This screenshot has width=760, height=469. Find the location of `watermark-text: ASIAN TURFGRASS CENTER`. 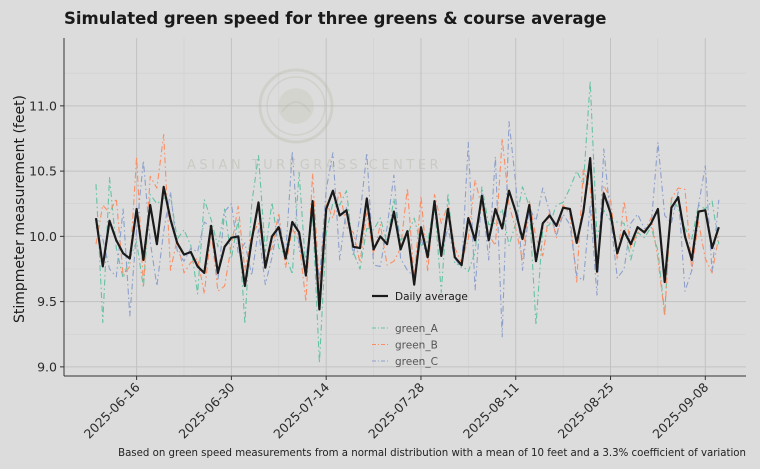

watermark-text: ASIAN TURFGRASS CENTER is located at coordinates (314, 165).